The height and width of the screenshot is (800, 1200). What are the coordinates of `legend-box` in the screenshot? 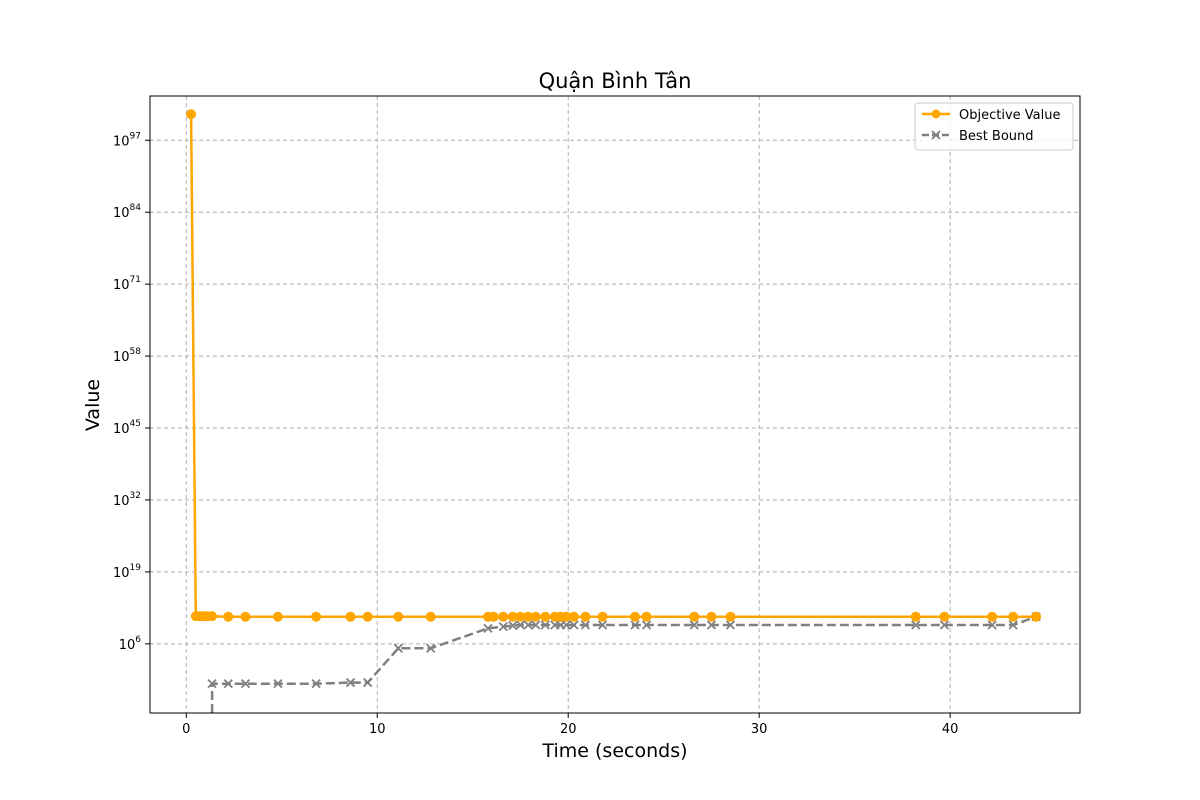 It's located at (994, 126).